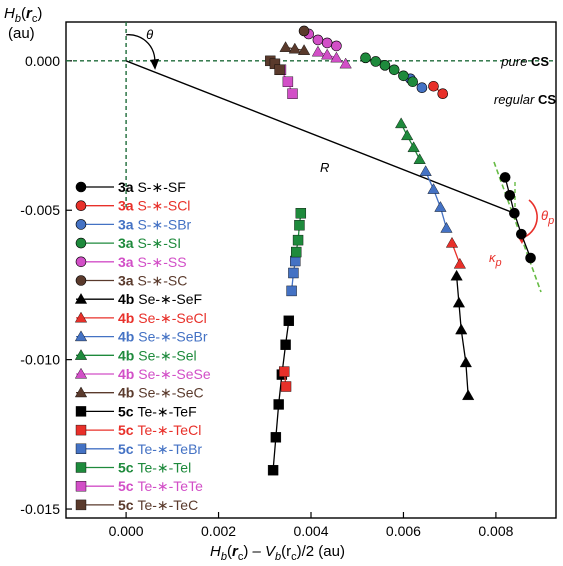 The height and width of the screenshot is (566, 563). What do you see at coordinates (169, 449) in the screenshot?
I see `legend-name: Te-∗-TeBr` at bounding box center [169, 449].